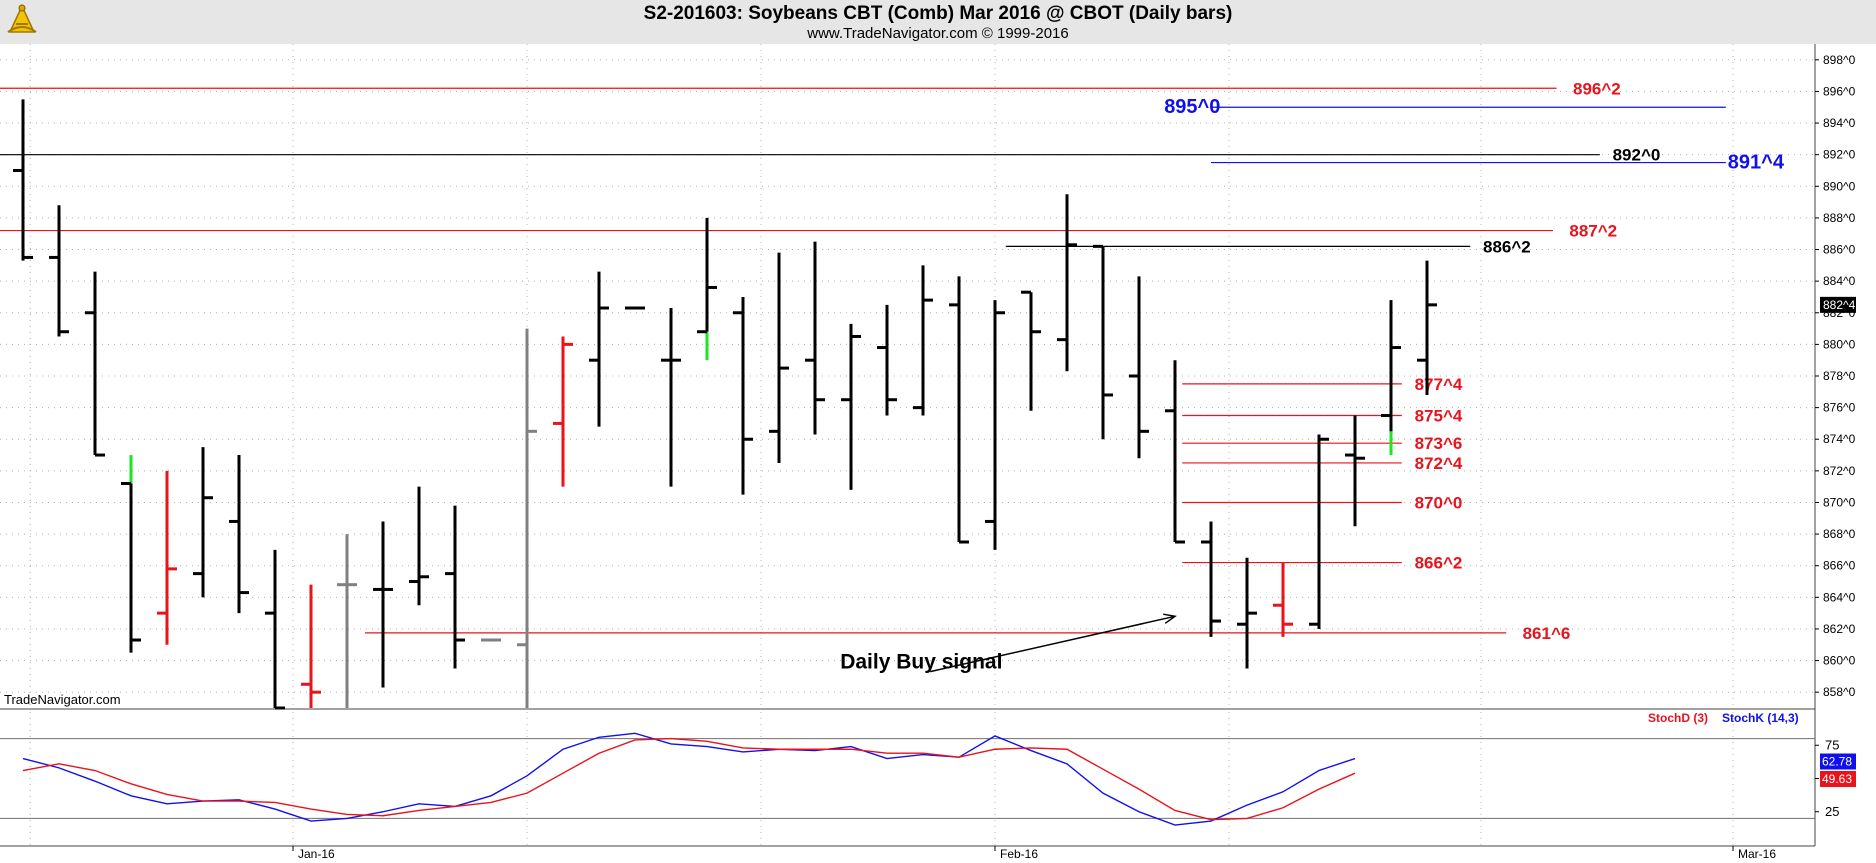 The width and height of the screenshot is (1876, 863). I want to click on stochastic-panel: StochD (3) StochK (14,3), so click(907, 768).